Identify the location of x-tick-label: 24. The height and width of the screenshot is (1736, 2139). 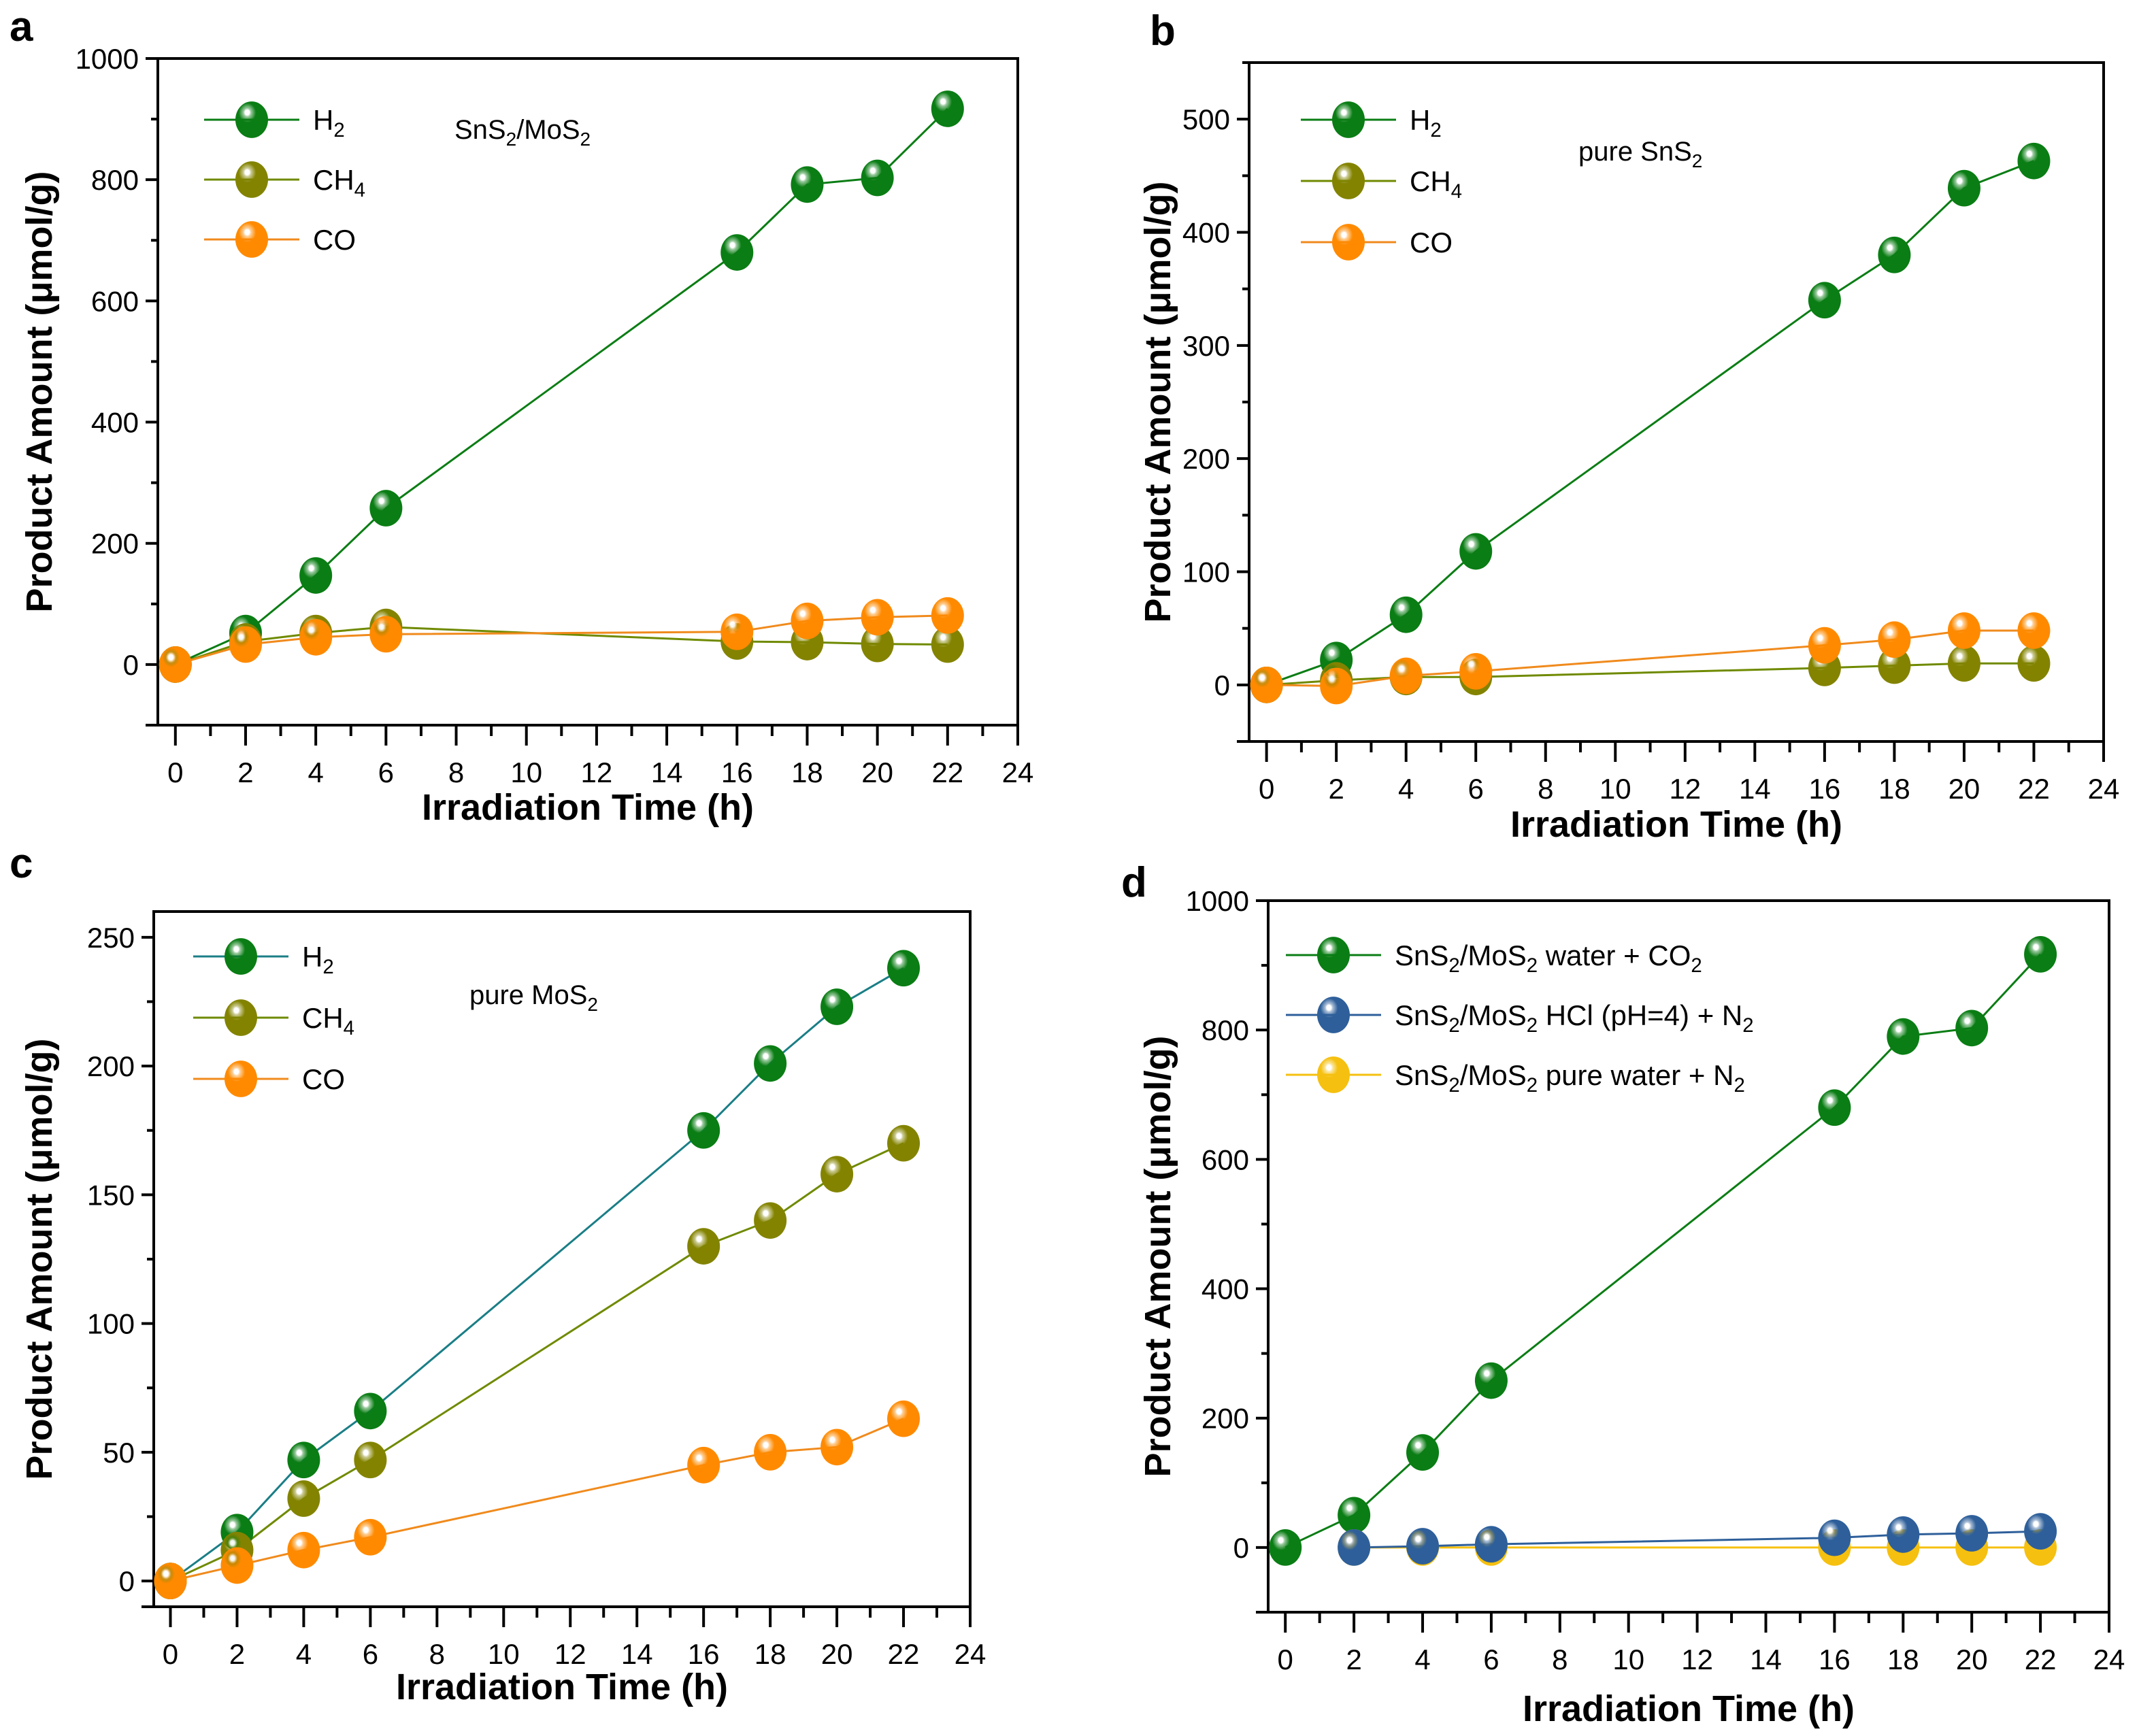
(970, 1654).